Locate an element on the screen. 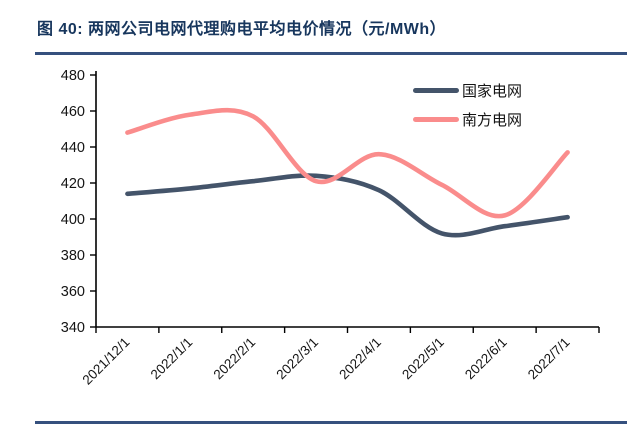  x-axis-tick-label: 2022/4/1 is located at coordinates (360, 359).